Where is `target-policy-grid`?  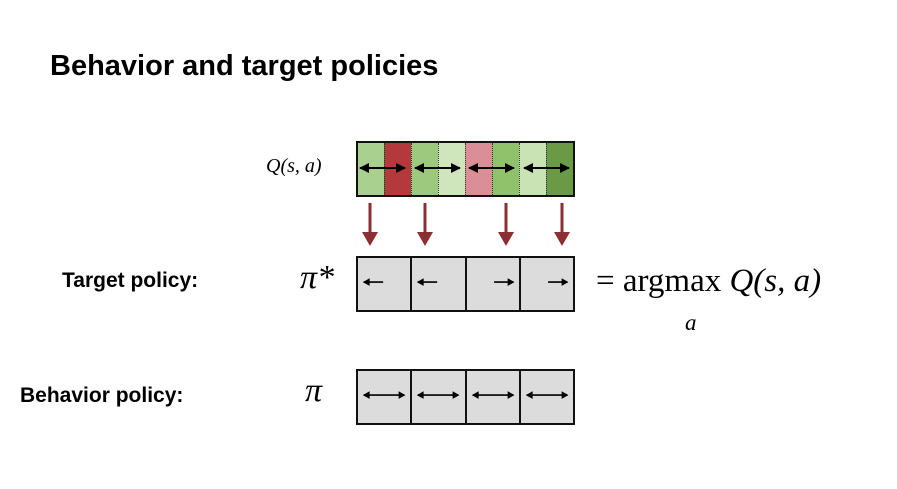
target-policy-grid is located at coordinates (465, 284).